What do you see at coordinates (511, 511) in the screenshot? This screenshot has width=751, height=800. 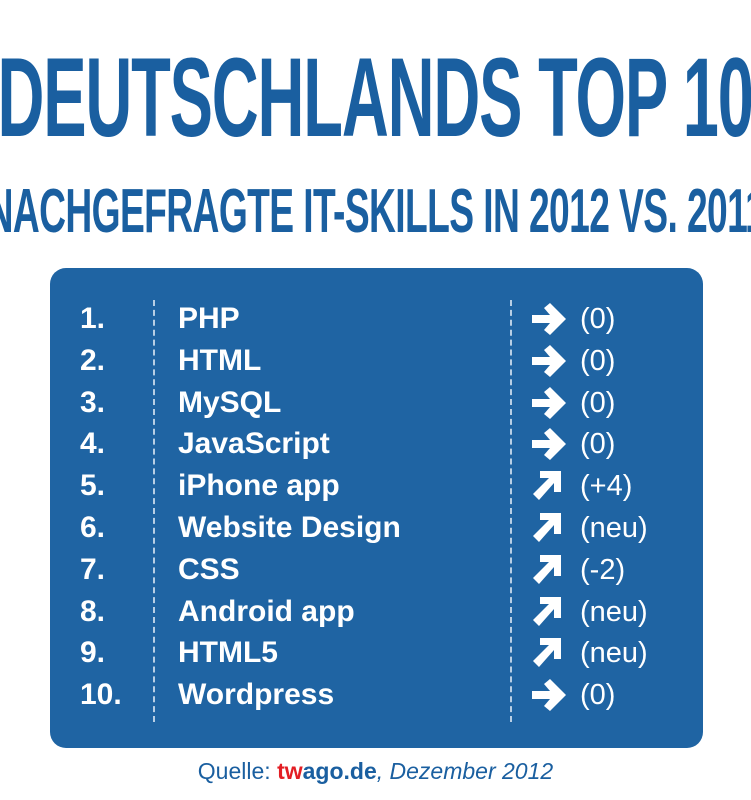 I see `trend-divider` at bounding box center [511, 511].